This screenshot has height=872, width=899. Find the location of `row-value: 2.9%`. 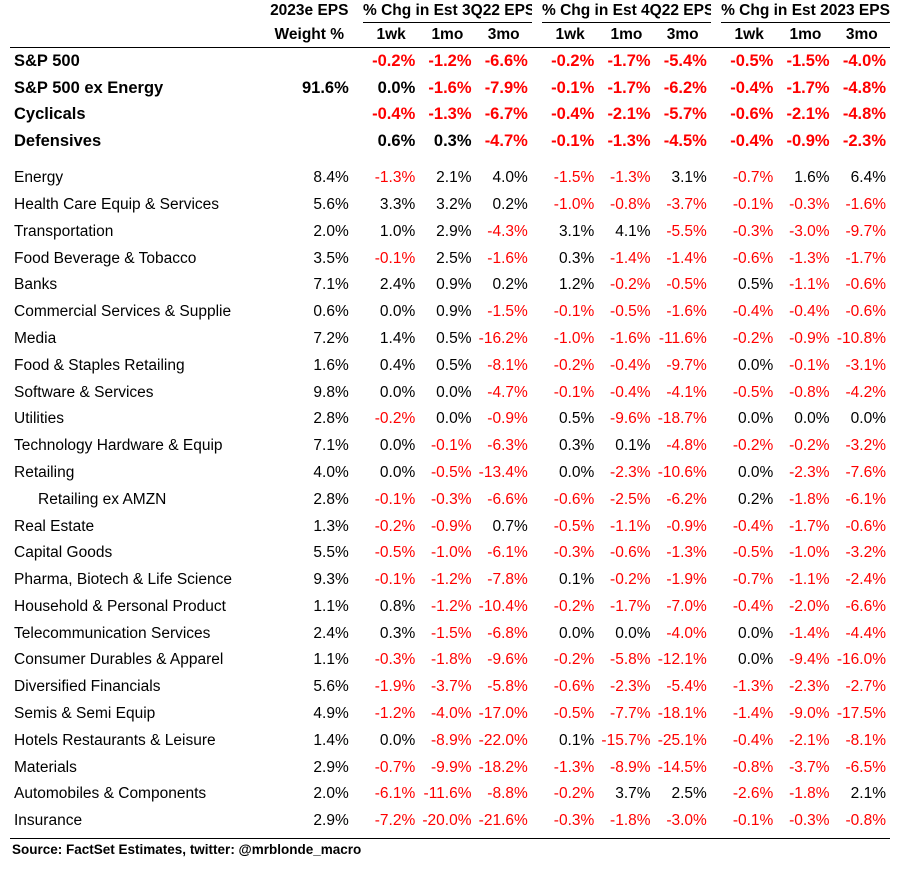

row-value: 2.9% is located at coordinates (454, 231).